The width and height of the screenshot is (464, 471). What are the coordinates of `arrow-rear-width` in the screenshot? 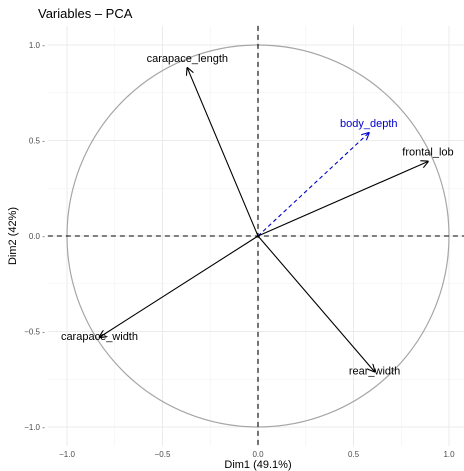 It's located at (316, 303).